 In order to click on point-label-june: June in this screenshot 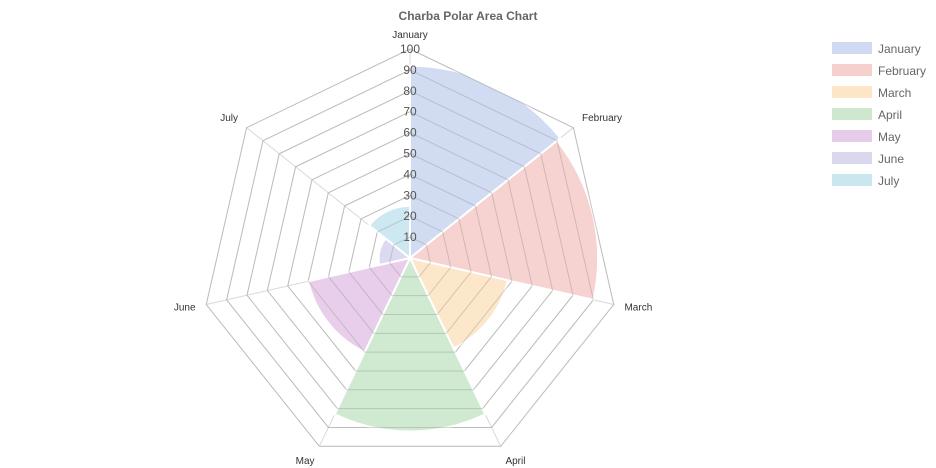, I will do `click(185, 307)`.